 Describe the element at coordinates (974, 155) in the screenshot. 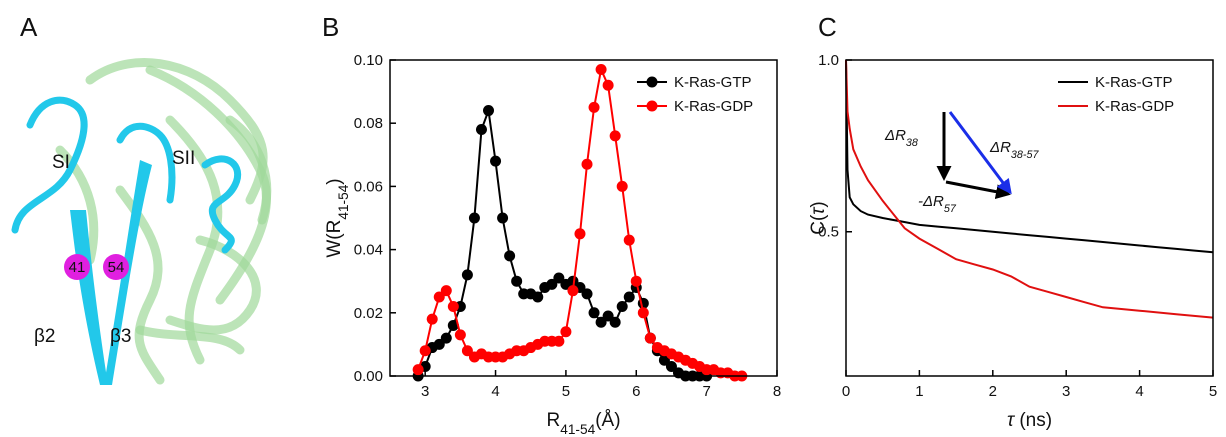

I see `vector-diagram` at that location.